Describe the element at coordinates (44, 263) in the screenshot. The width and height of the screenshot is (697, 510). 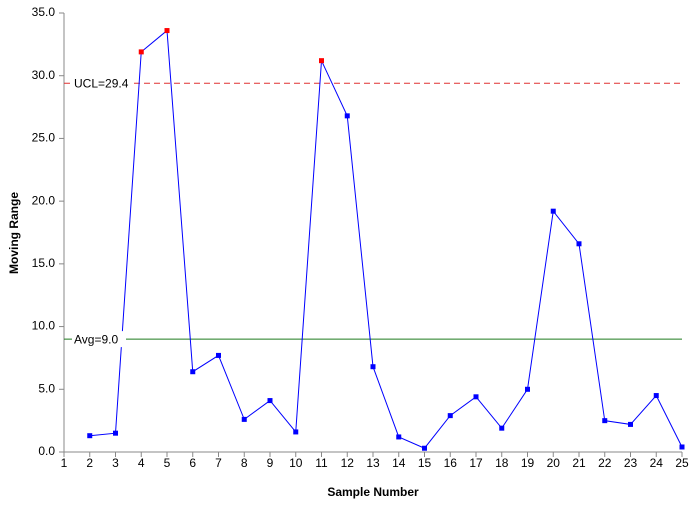
I see `y-tick-label: 15.0` at that location.